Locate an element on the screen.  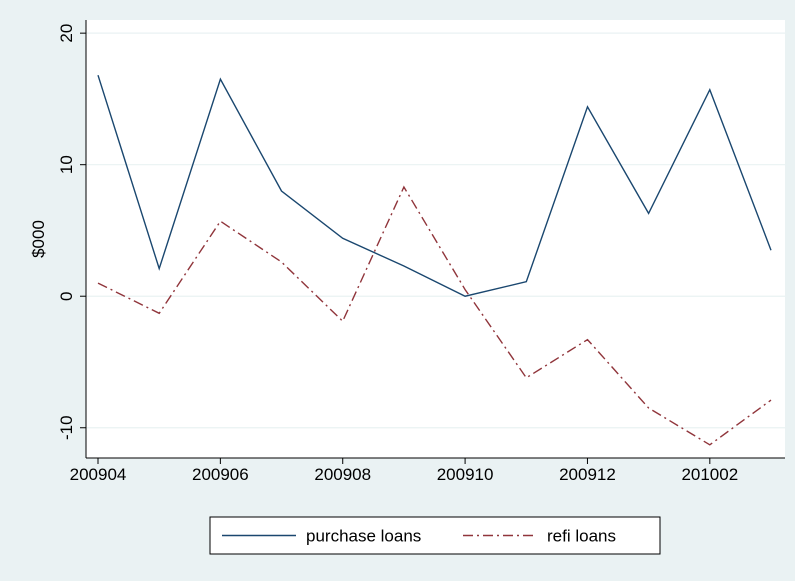
y-axis-title: $000 is located at coordinates (38, 239).